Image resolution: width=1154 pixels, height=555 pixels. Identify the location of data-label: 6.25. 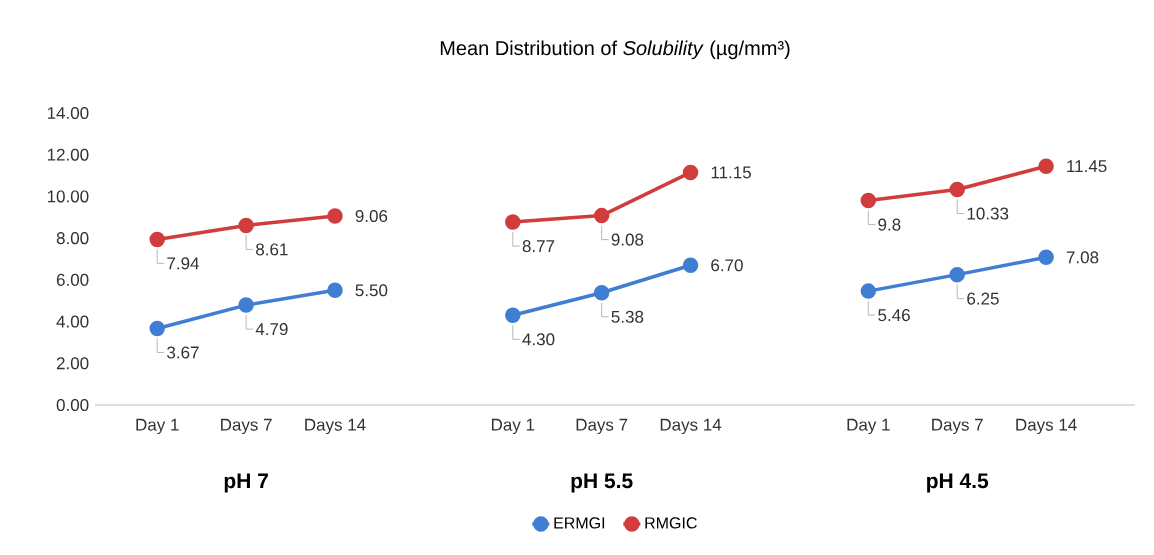
(983, 298).